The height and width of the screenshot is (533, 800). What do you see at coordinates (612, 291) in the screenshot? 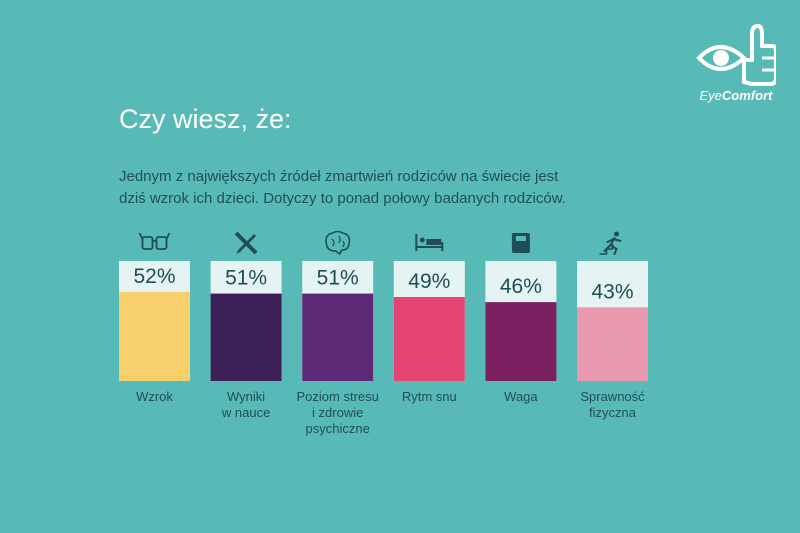
I see `data-label: 43%` at bounding box center [612, 291].